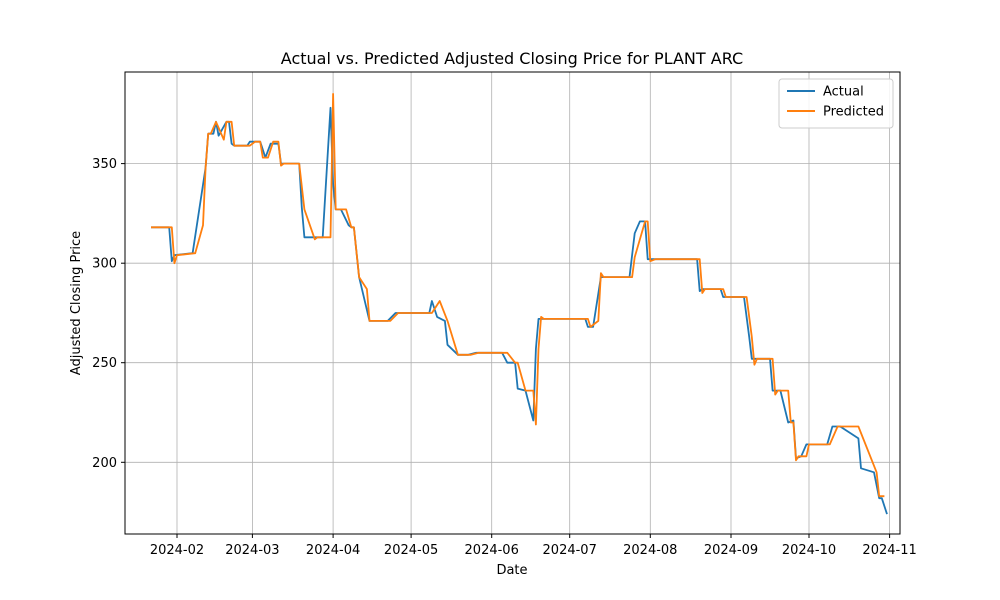  What do you see at coordinates (76, 303) in the screenshot?
I see `y-axis-label: Adjusted Closing Price` at bounding box center [76, 303].